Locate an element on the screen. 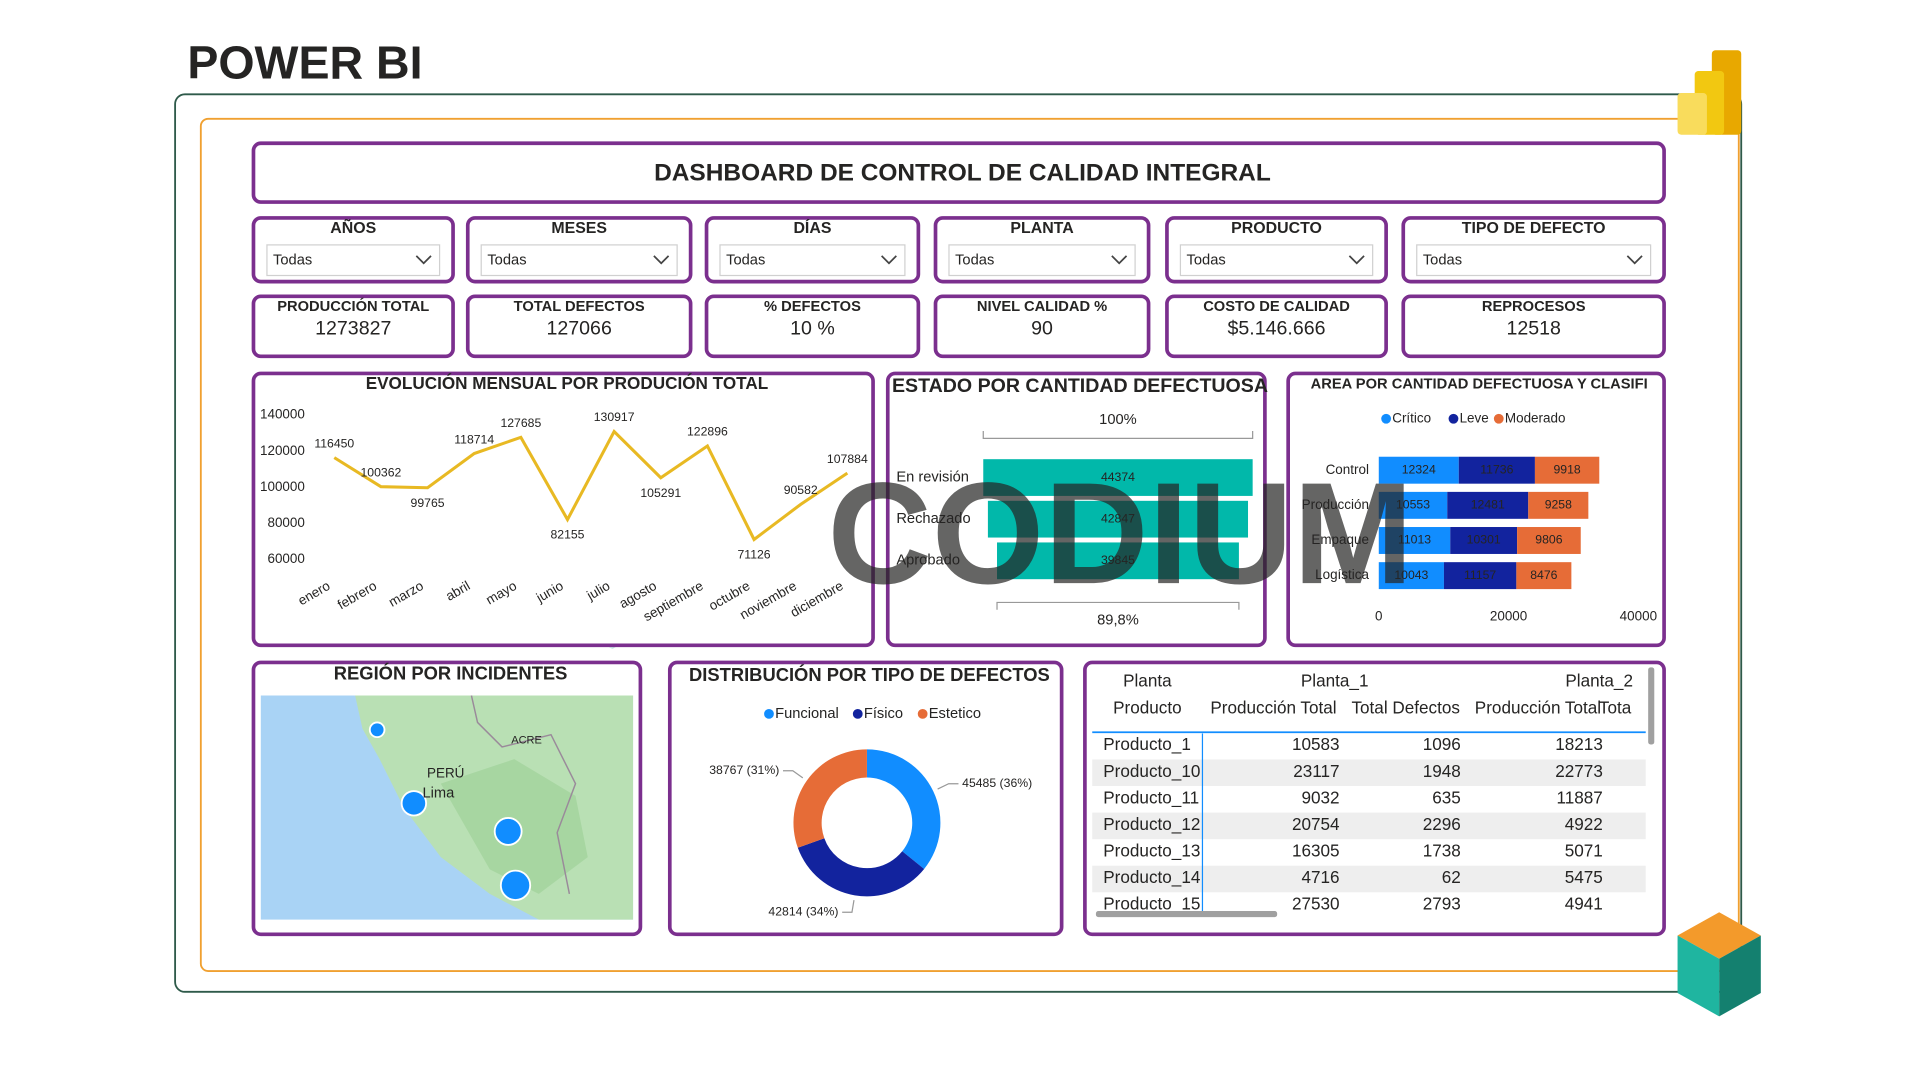 The image size is (1920, 1080). data-label: 8476 is located at coordinates (1543, 575).